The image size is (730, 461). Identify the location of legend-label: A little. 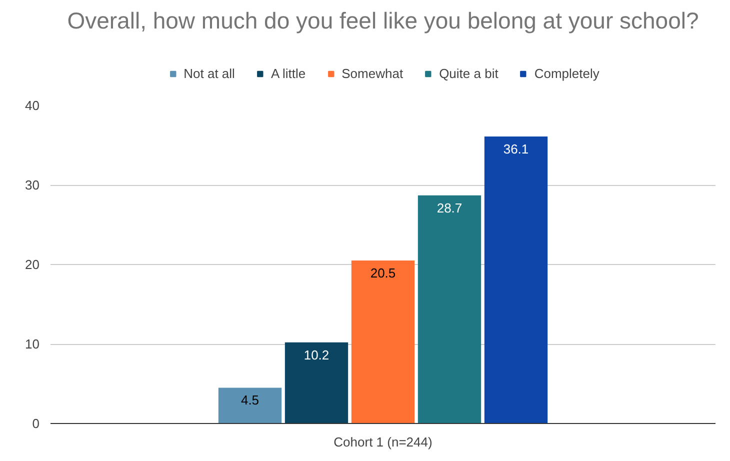
(288, 73).